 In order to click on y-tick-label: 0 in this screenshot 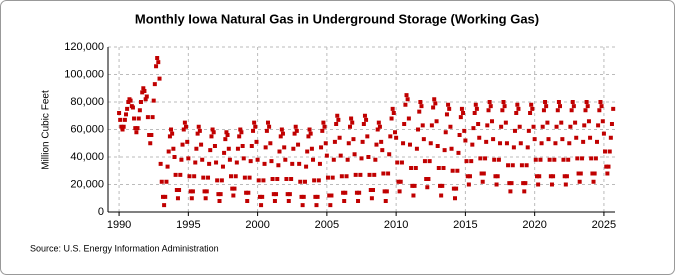, I will do `click(101, 212)`.